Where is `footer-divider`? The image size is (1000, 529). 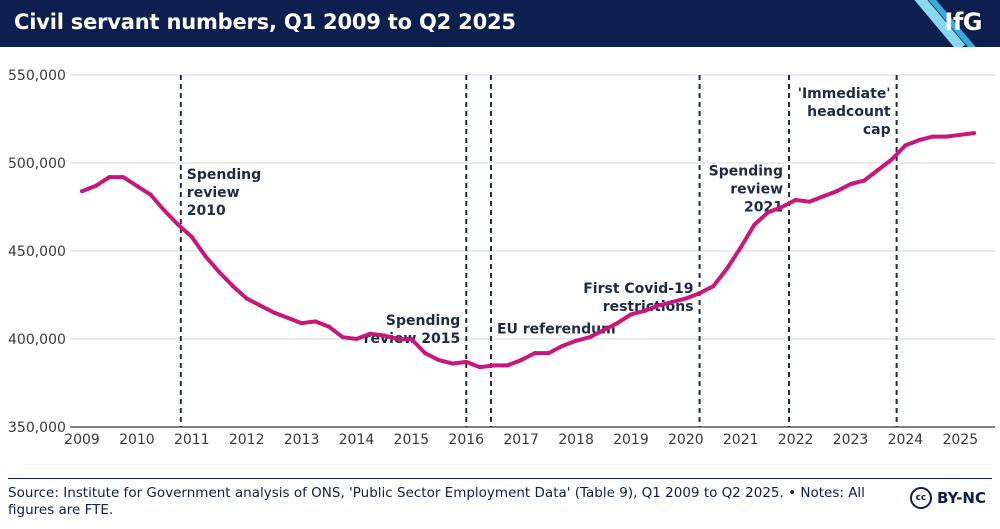 footer-divider is located at coordinates (500, 478).